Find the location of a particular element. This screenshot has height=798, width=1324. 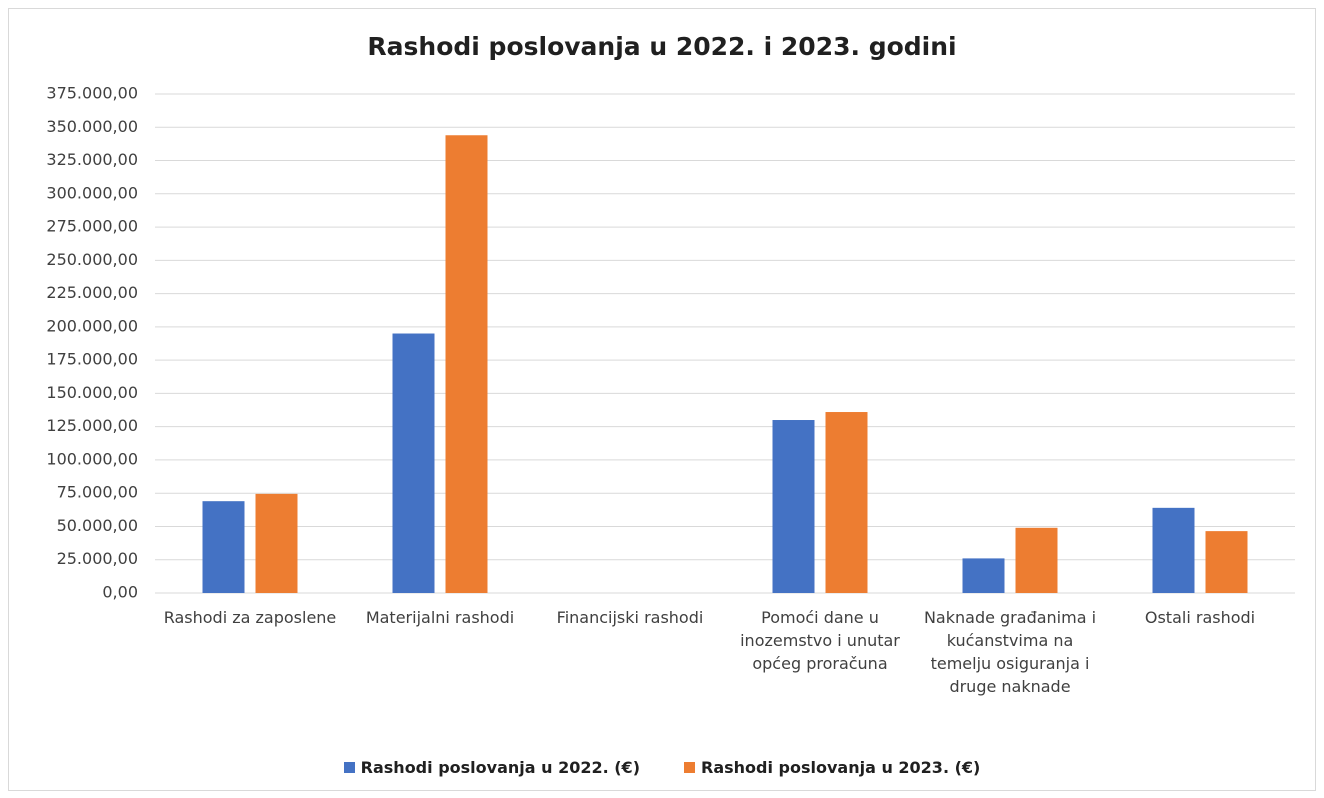

y-tick-label: 225.000,00 is located at coordinates (92, 292).